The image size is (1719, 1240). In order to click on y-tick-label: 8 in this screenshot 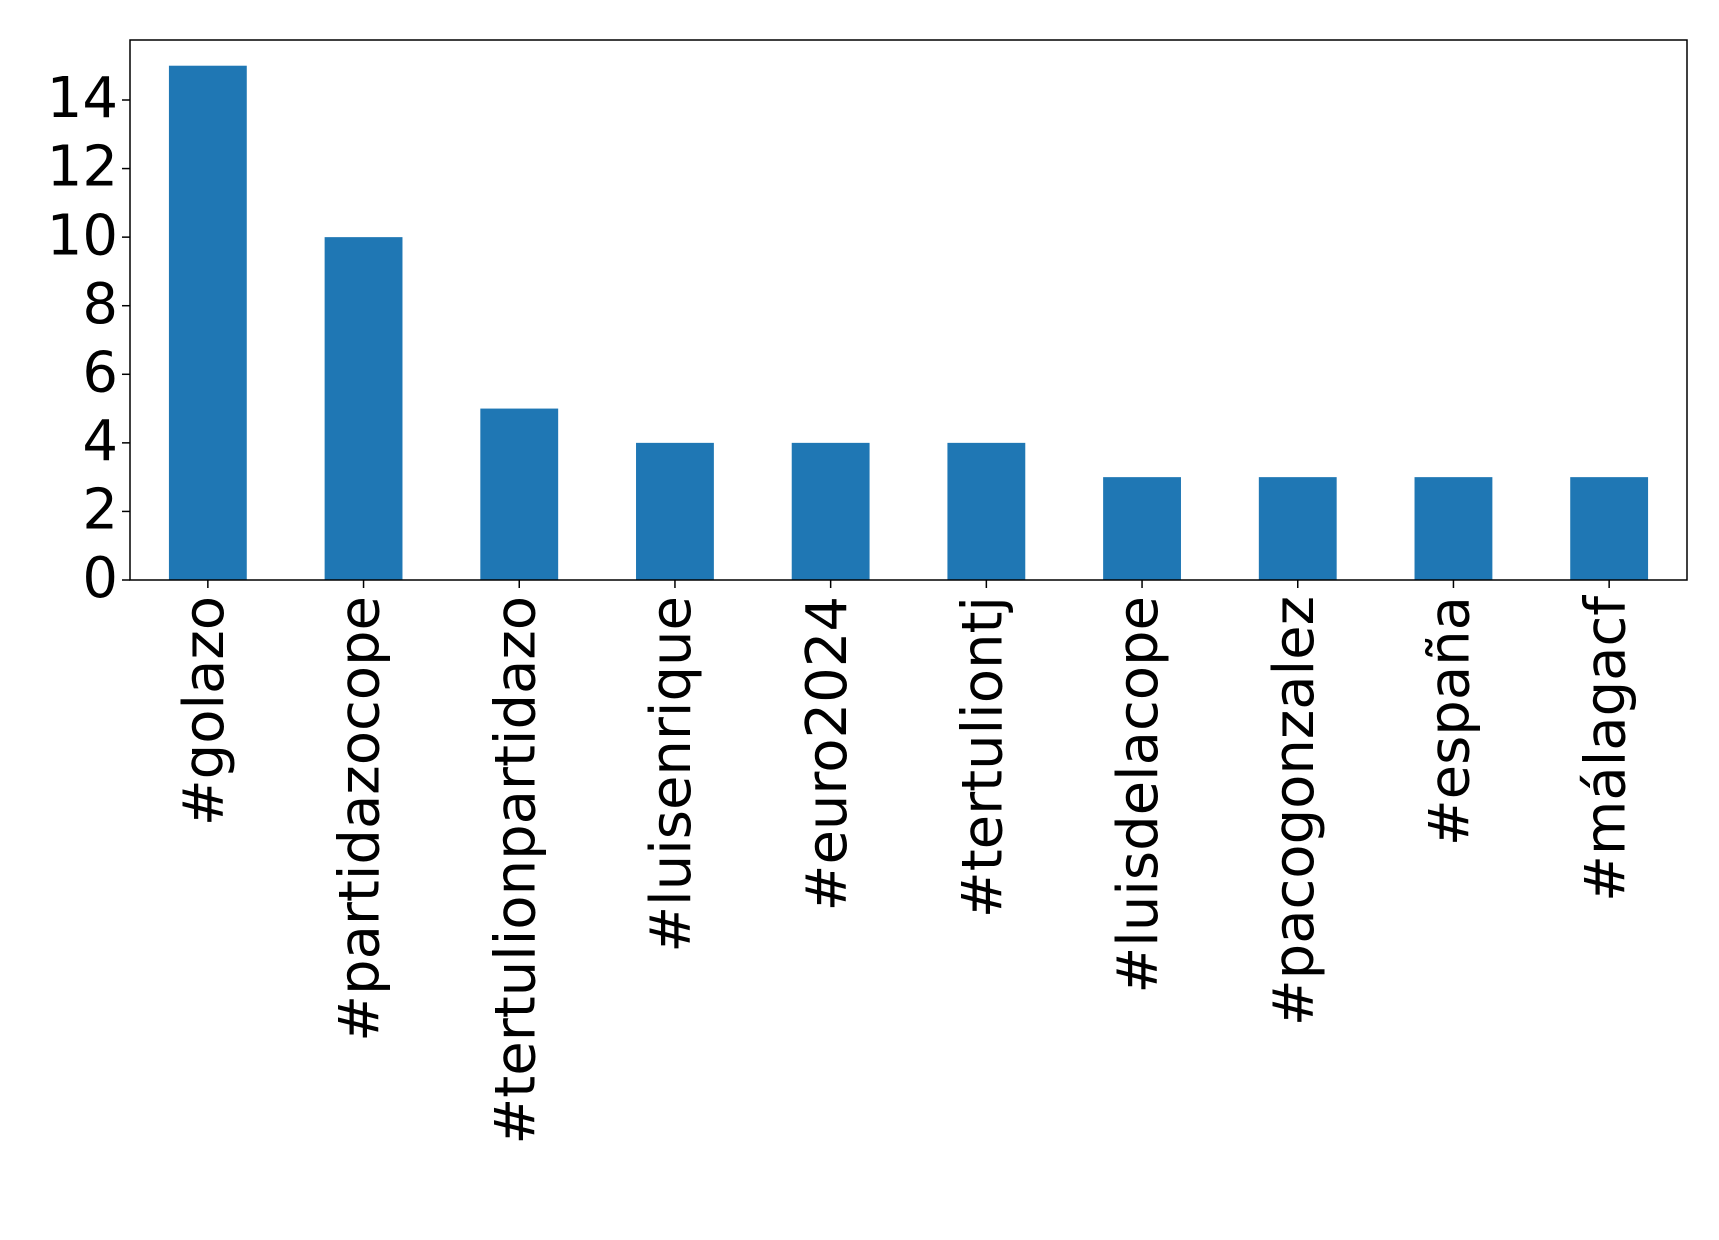, I will do `click(100, 304)`.